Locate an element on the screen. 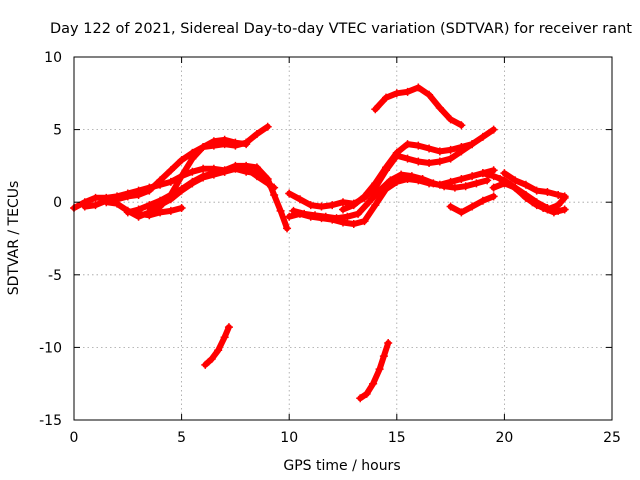 This screenshot has height=480, width=640. x-axis-label: GPS time / hours is located at coordinates (341, 466).